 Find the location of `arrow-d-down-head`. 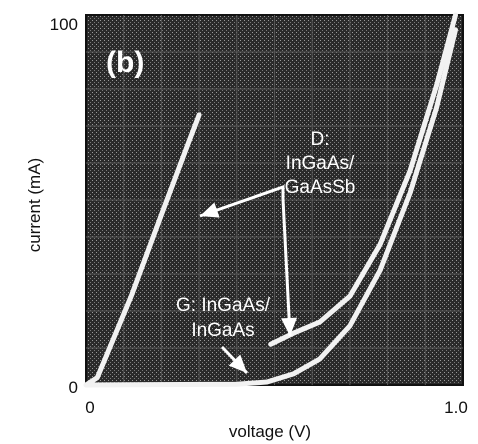

arrow-d-down-head is located at coordinates (289, 326).